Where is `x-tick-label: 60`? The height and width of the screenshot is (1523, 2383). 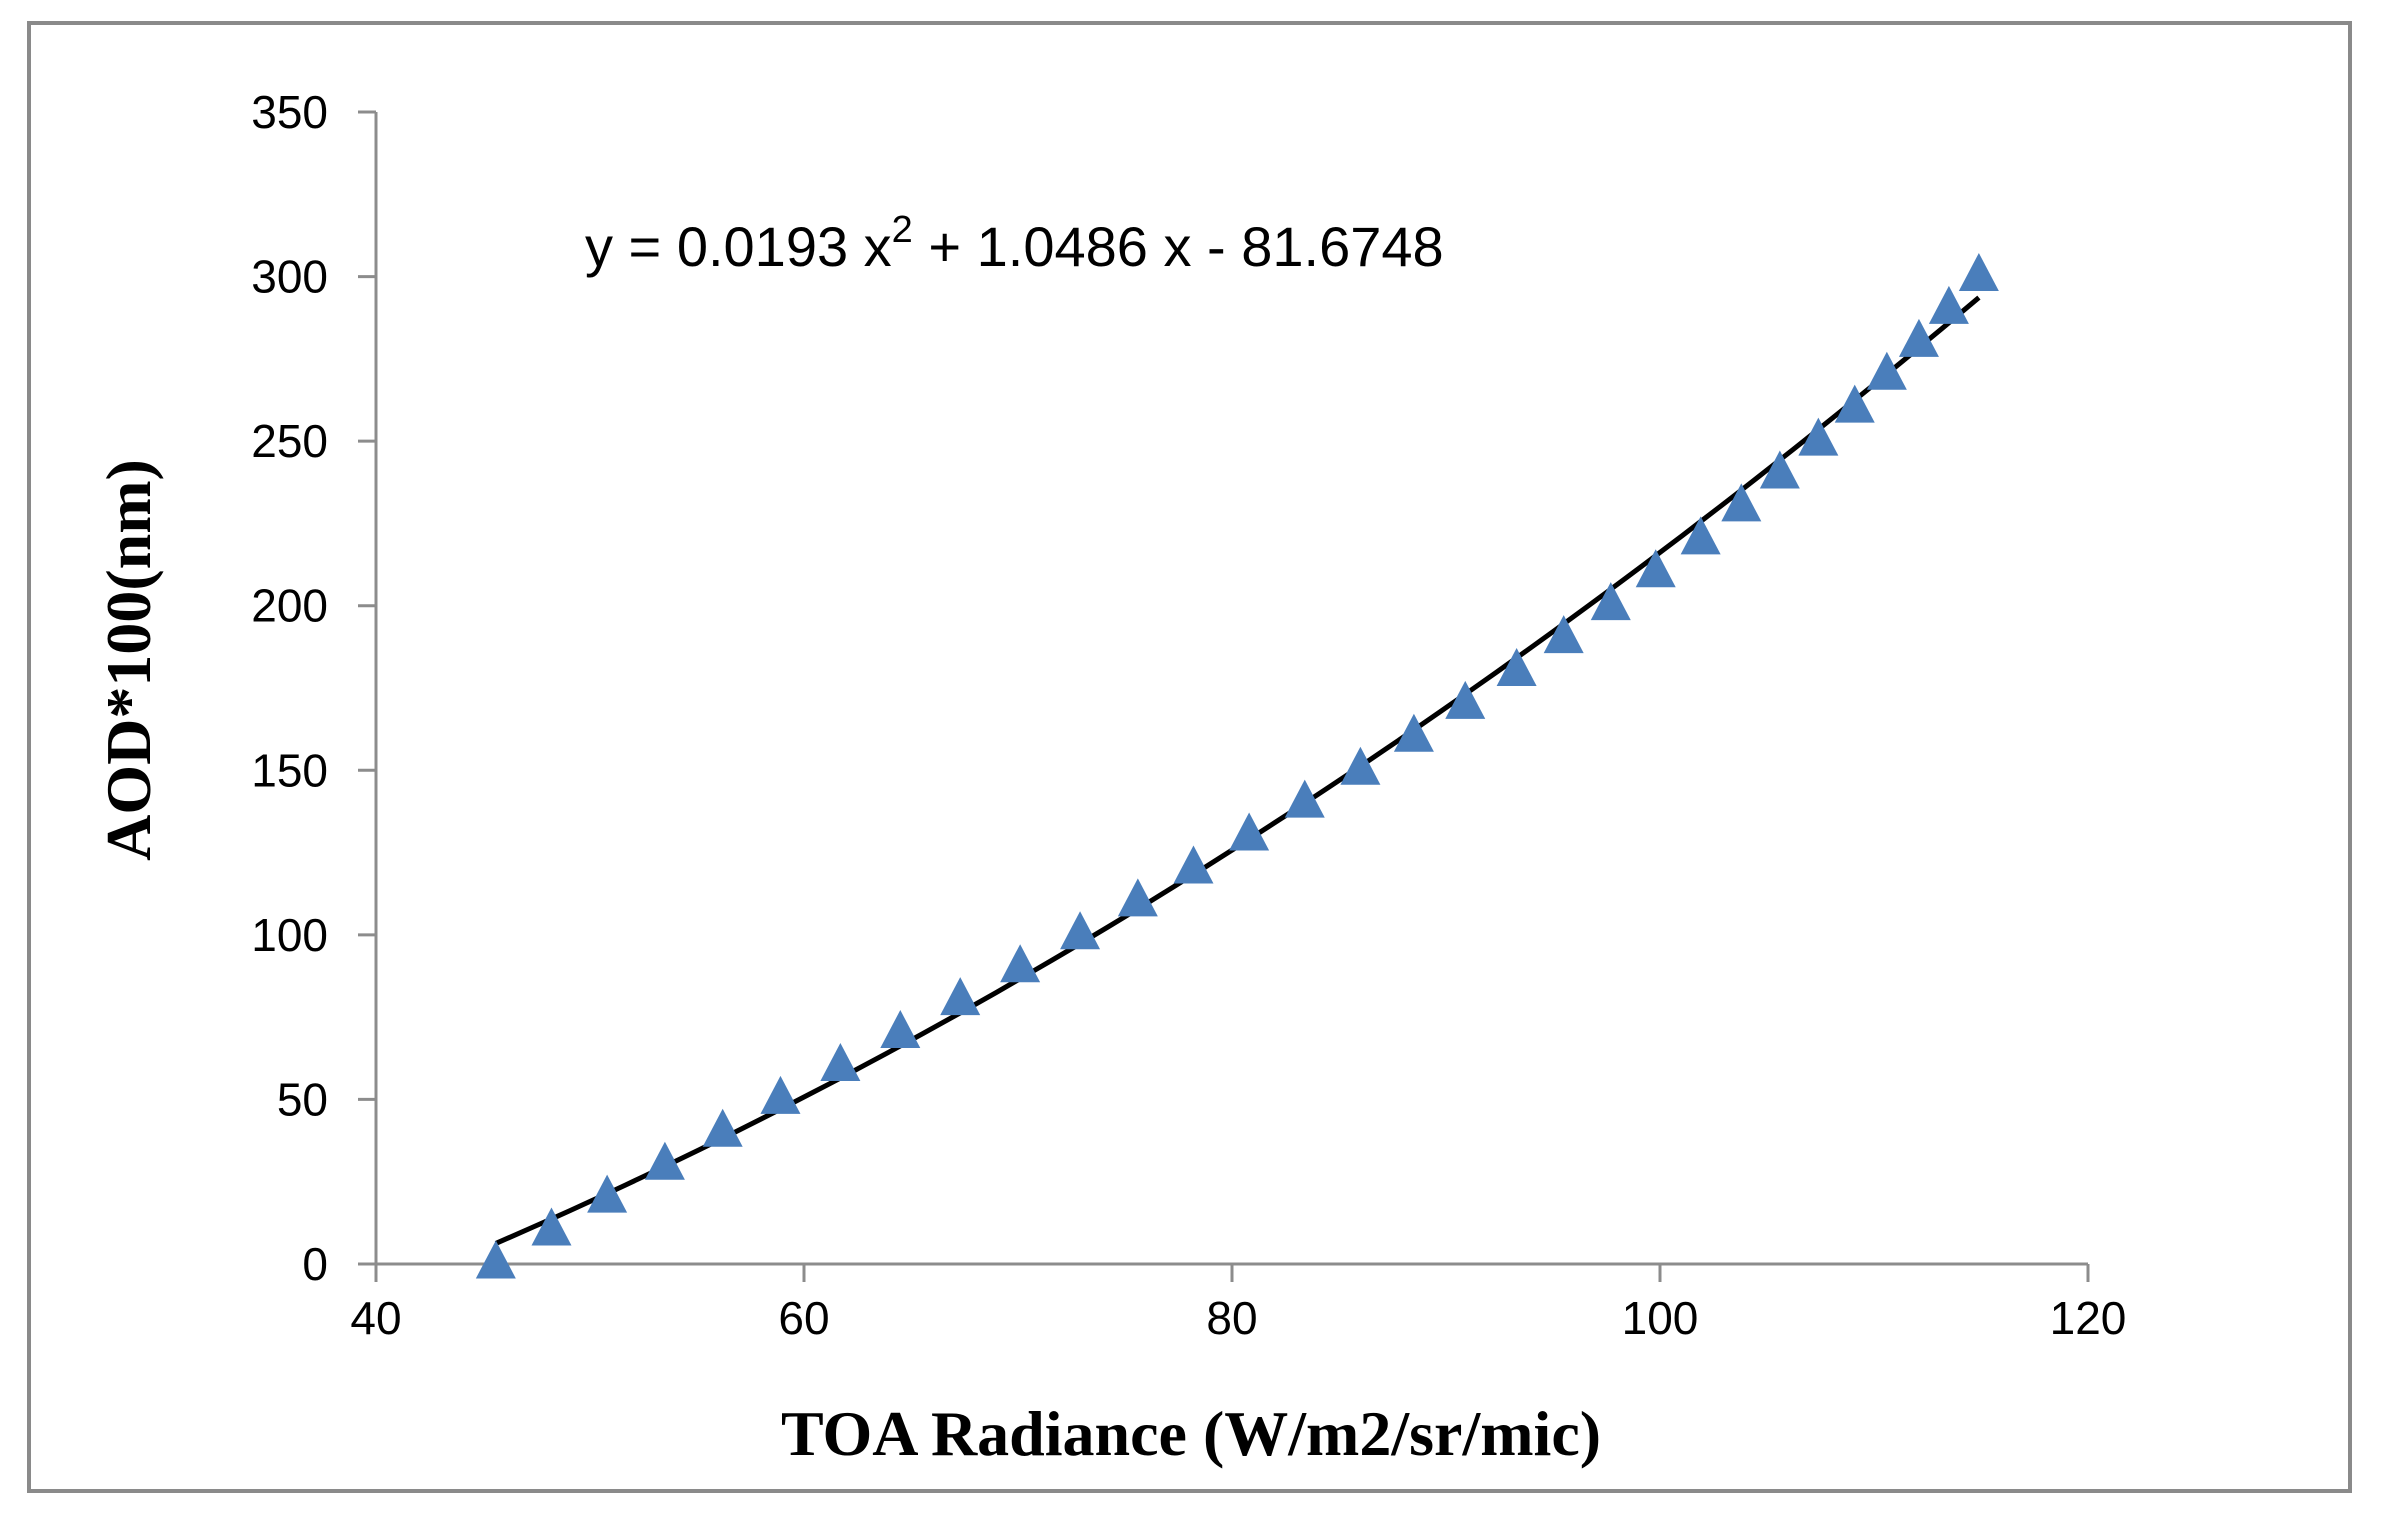
x-tick-label: 60 is located at coordinates (803, 1318).